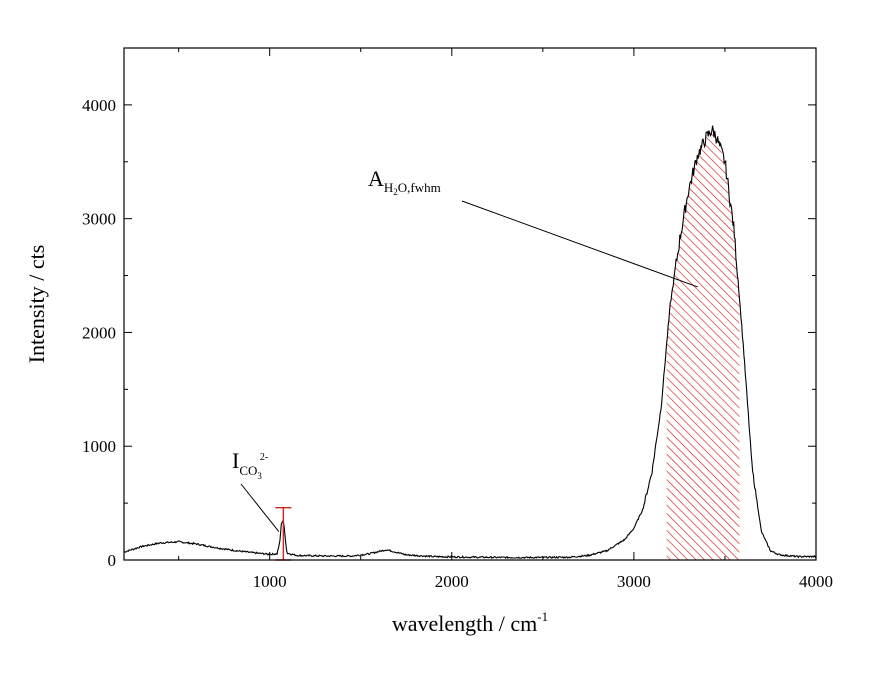  Describe the element at coordinates (542, 616) in the screenshot. I see `x-axis-title-superscript: -1` at that location.